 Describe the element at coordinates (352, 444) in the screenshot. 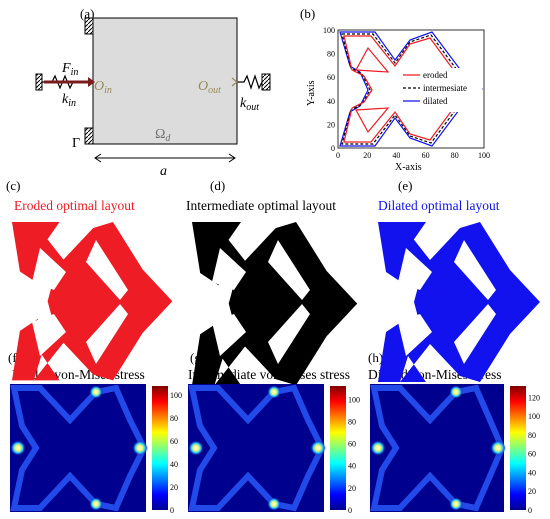

I see `colorbar-intermediate-tick: 60` at that location.